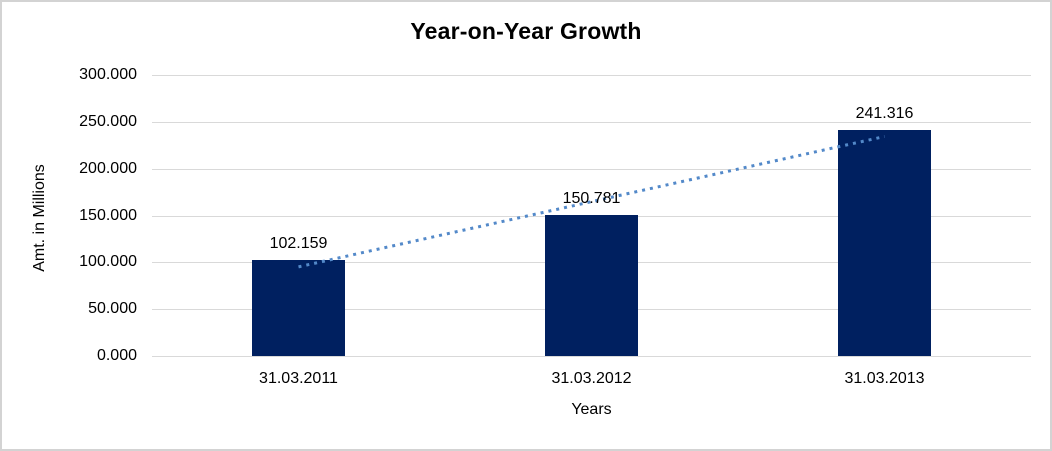 Image resolution: width=1052 pixels, height=451 pixels. I want to click on y-tick-label: 50.000, so click(112, 309).